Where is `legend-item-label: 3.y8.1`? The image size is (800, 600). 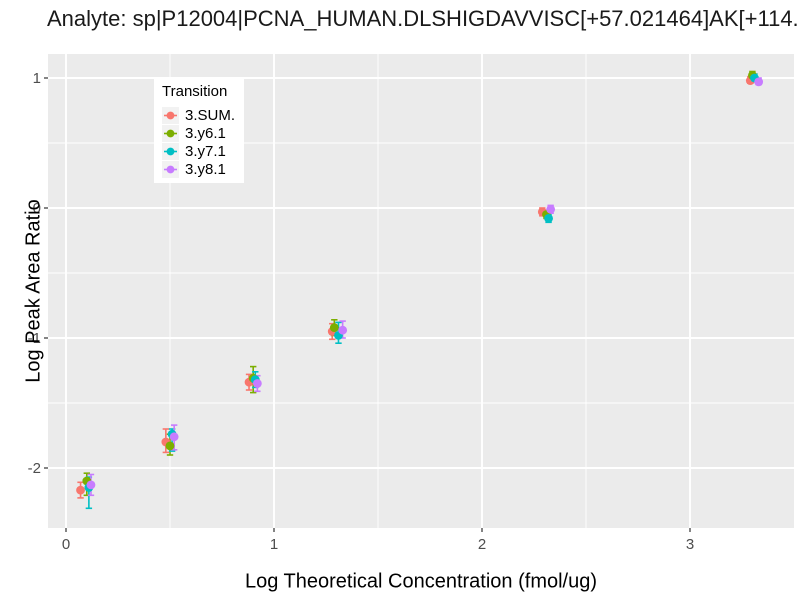
legend-item-label: 3.y8.1 is located at coordinates (205, 169).